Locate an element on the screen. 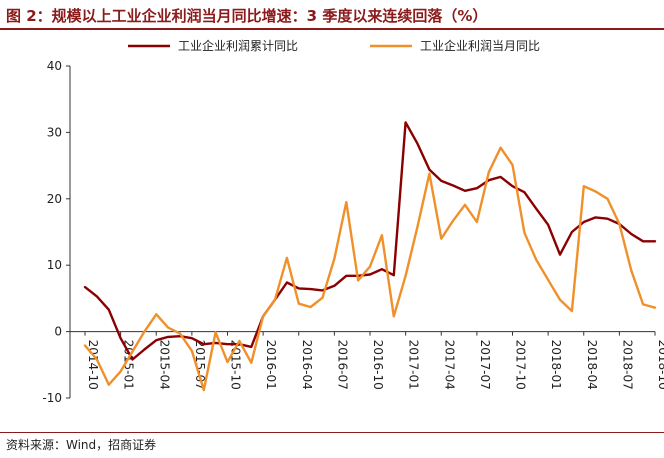 The width and height of the screenshot is (664, 458). legend-label-cumulative: 工业企业利润累计同比 is located at coordinates (238, 45).